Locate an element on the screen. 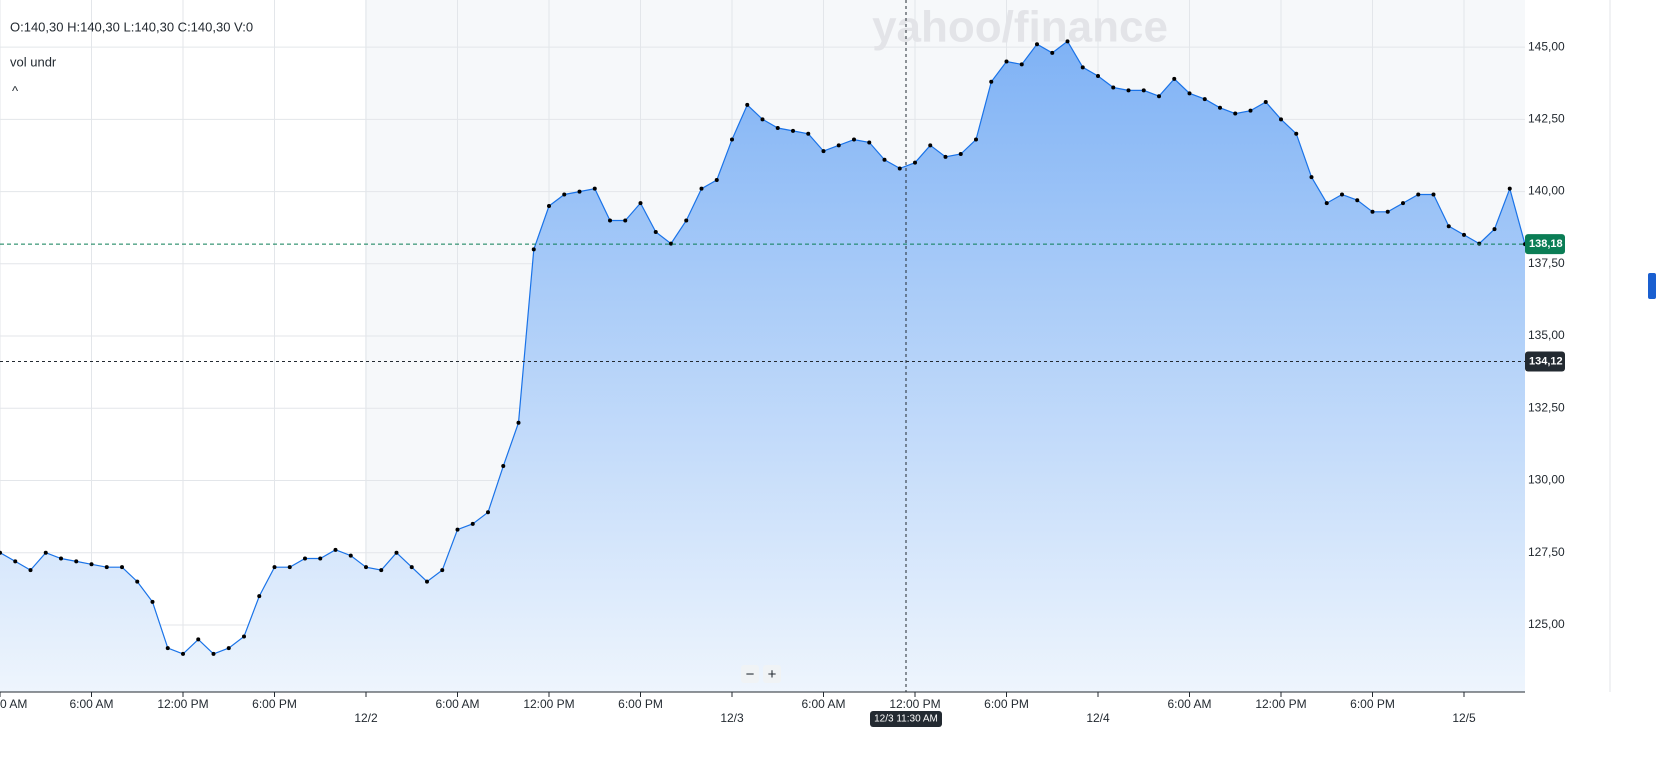  watermark: yahoo/finance is located at coordinates (1020, 27).